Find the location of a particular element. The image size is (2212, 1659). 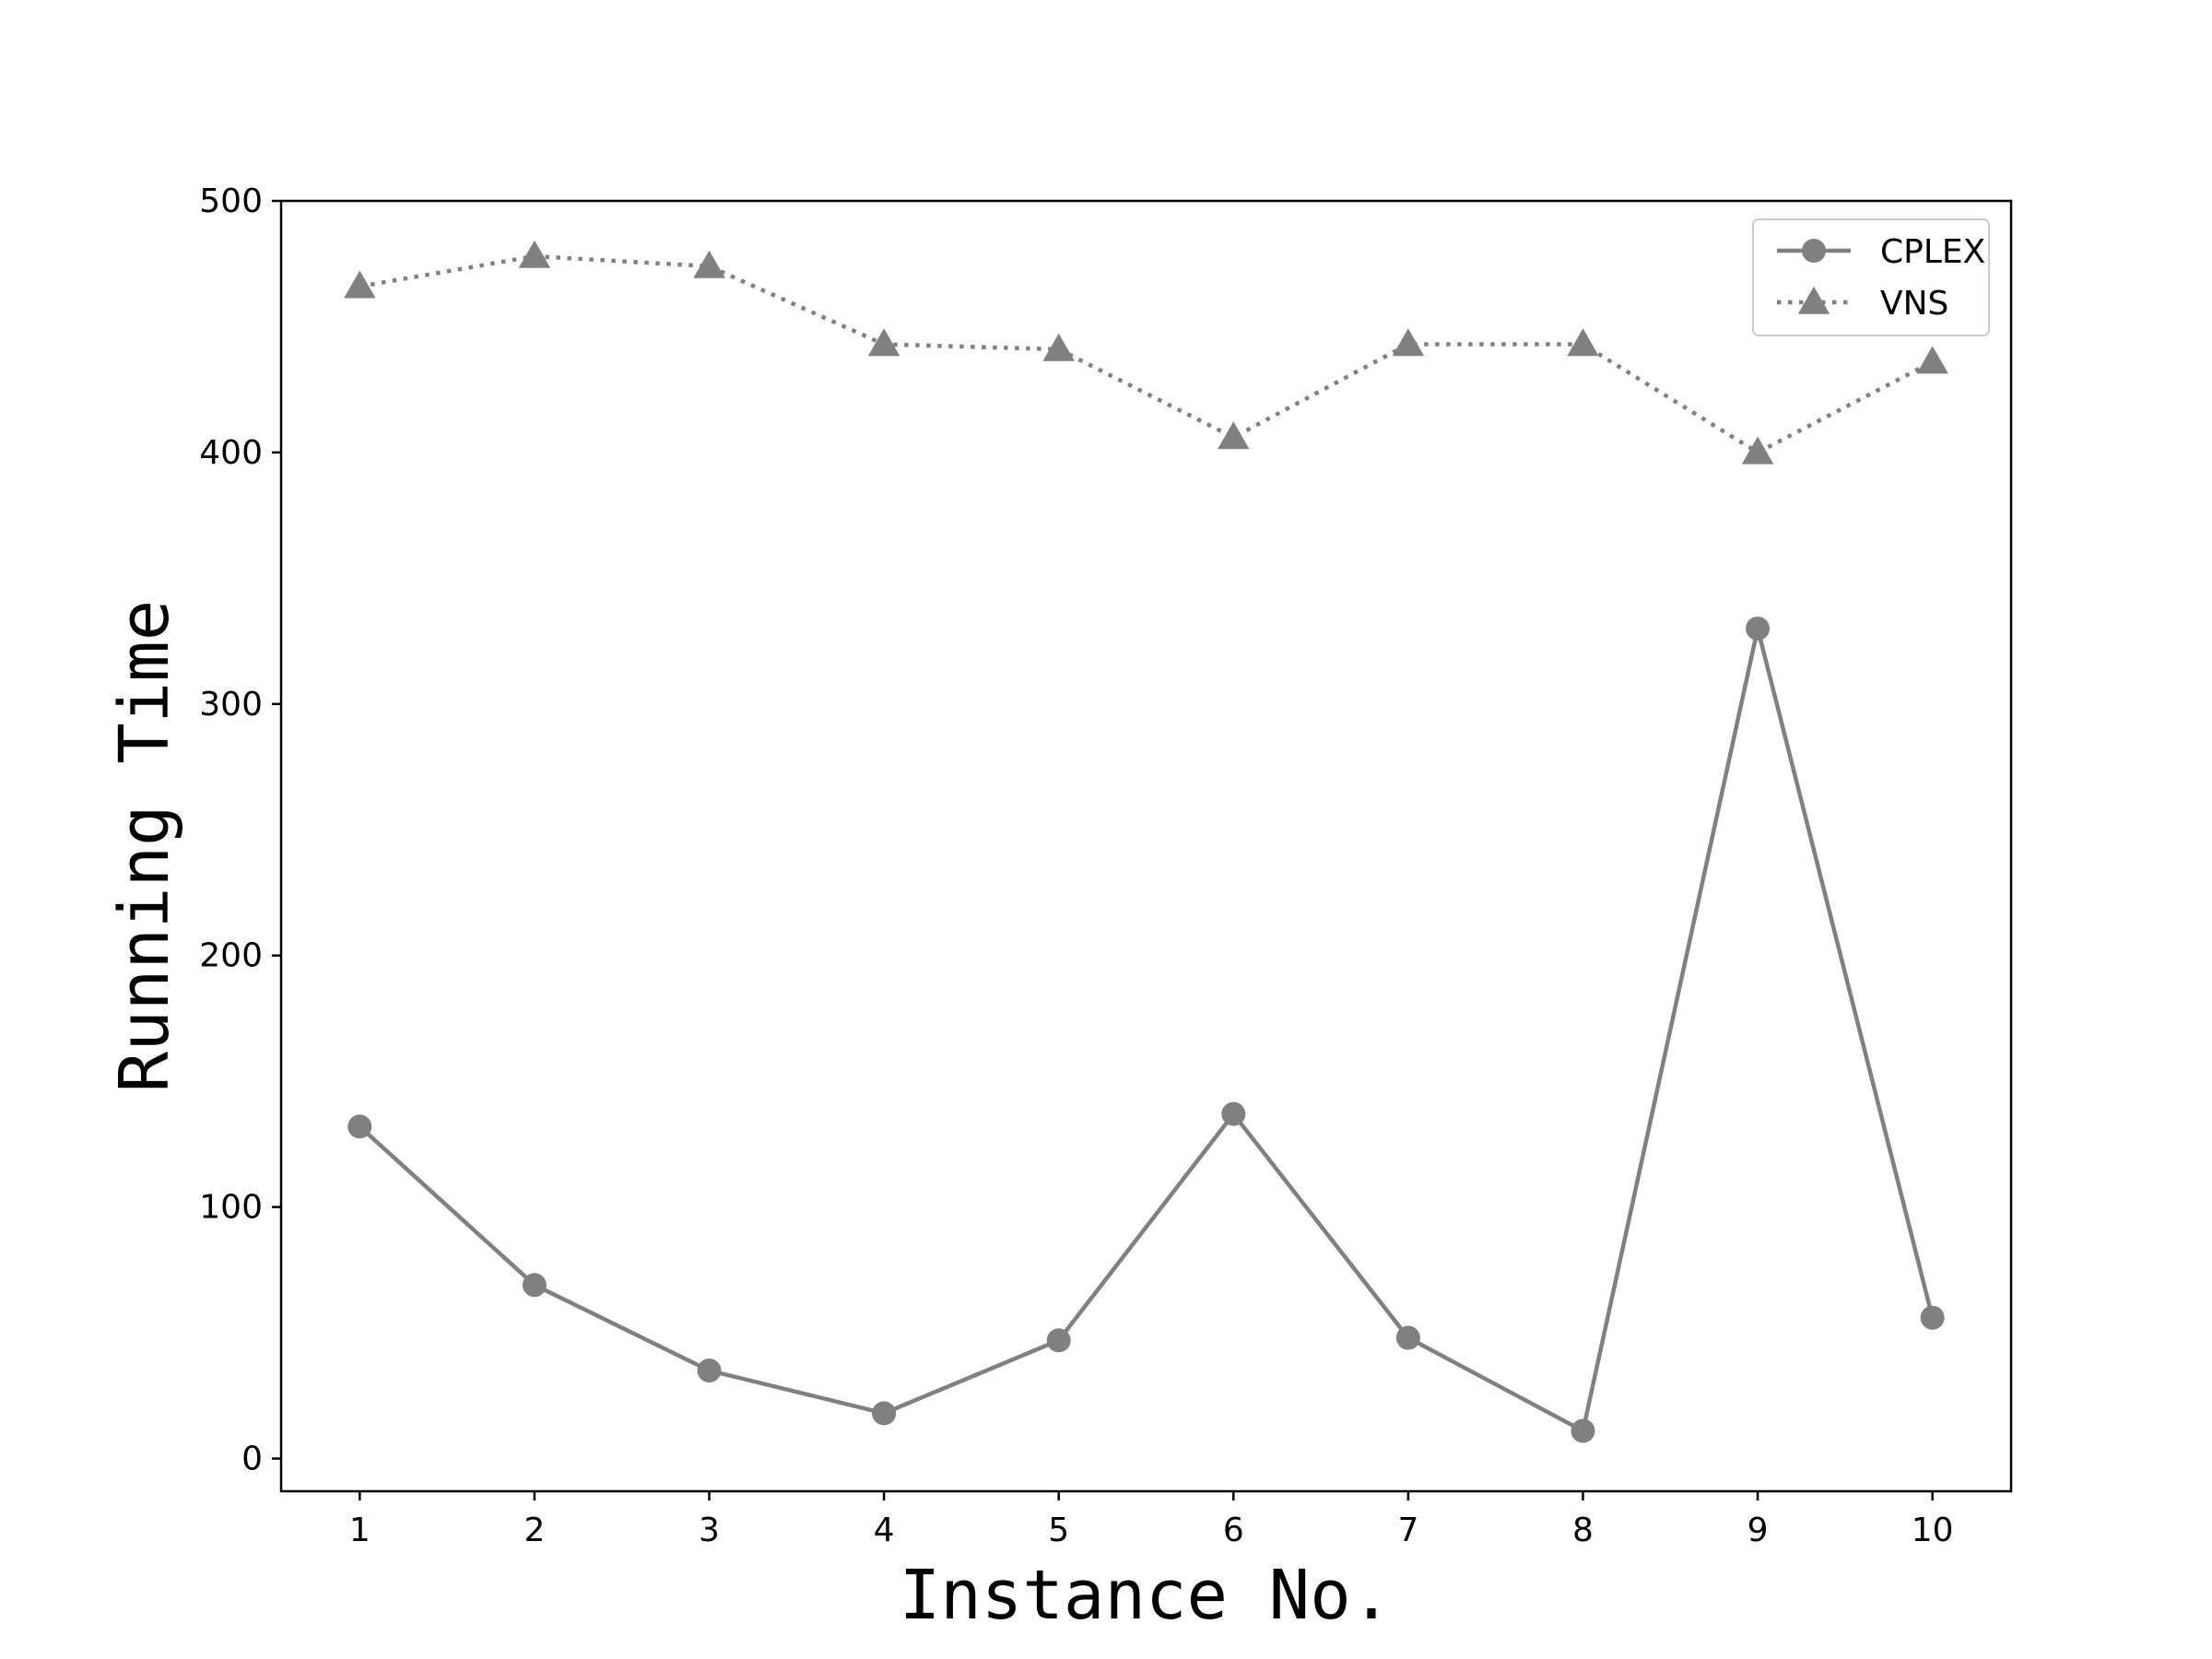

y-tick-label: 100 is located at coordinates (231, 1208).